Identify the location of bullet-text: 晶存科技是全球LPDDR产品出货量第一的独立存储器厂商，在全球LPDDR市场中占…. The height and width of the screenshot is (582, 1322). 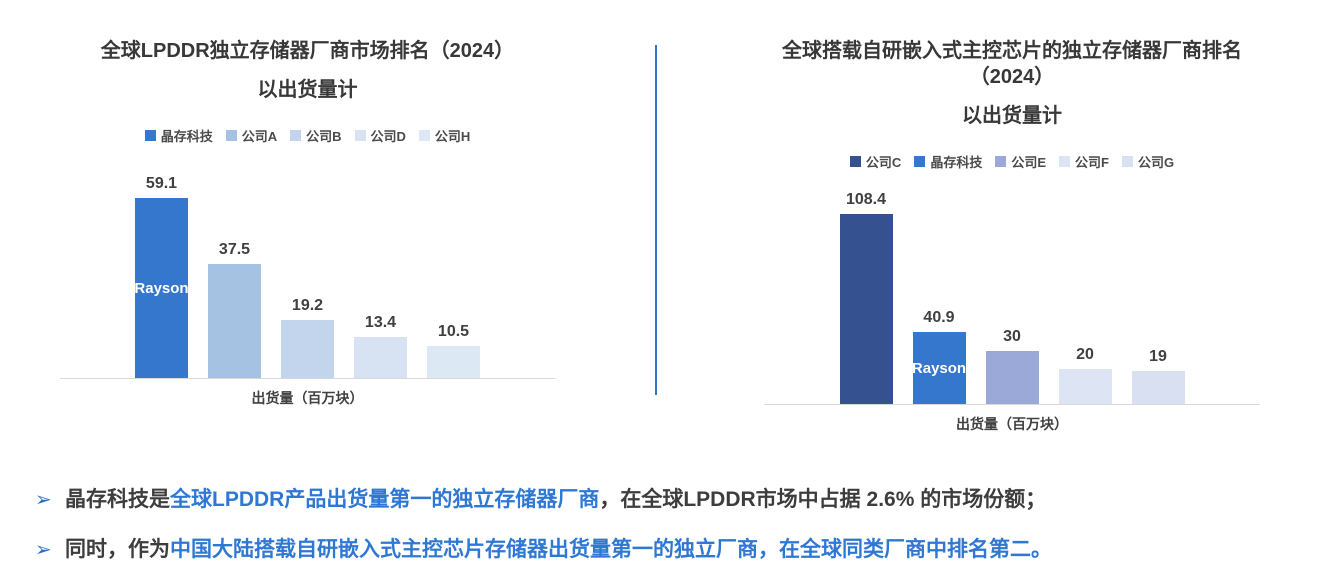
(555, 500).